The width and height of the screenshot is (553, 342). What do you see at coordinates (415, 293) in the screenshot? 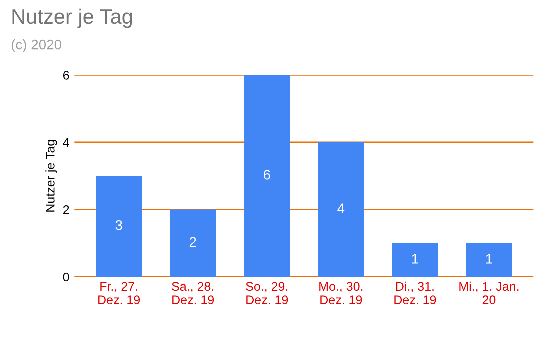
I see `x-tick-label: Di., 31. Dez. 19` at bounding box center [415, 293].